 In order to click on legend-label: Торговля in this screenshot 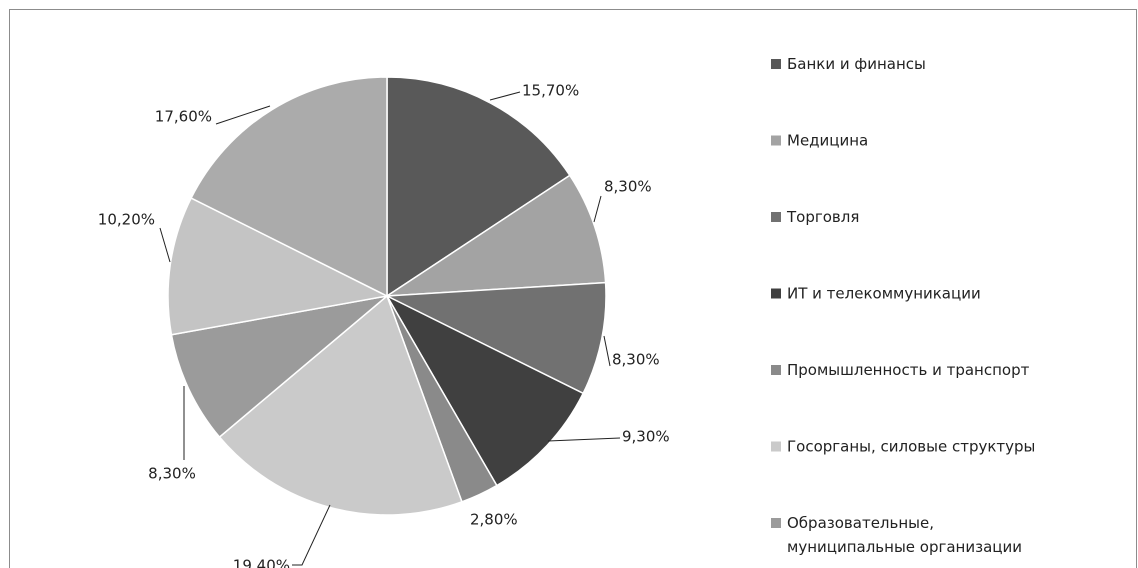, I will do `click(822, 217)`.